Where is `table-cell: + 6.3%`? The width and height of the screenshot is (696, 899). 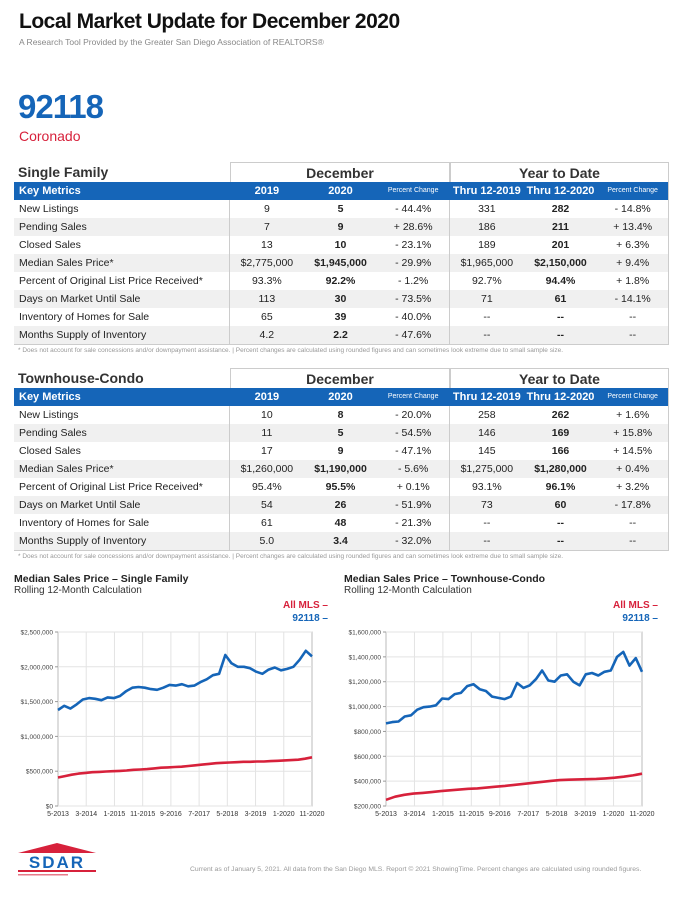
table-cell: + 6.3% is located at coordinates (633, 245).